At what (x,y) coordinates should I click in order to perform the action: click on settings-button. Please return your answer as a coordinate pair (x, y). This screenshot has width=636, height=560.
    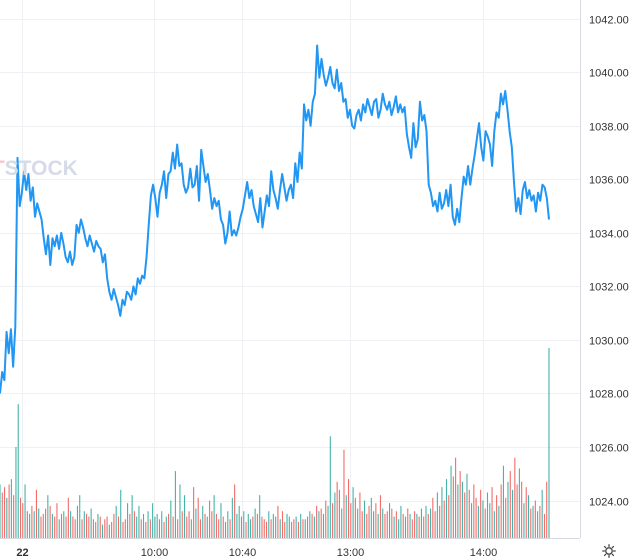
    Looking at the image, I should click on (609, 551).